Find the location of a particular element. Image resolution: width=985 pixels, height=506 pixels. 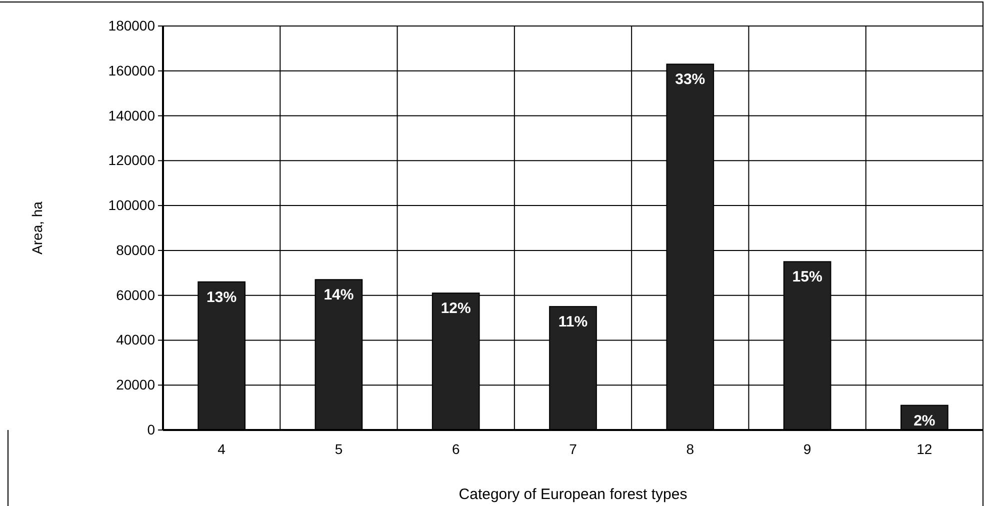

annotation: 11% is located at coordinates (573, 322).